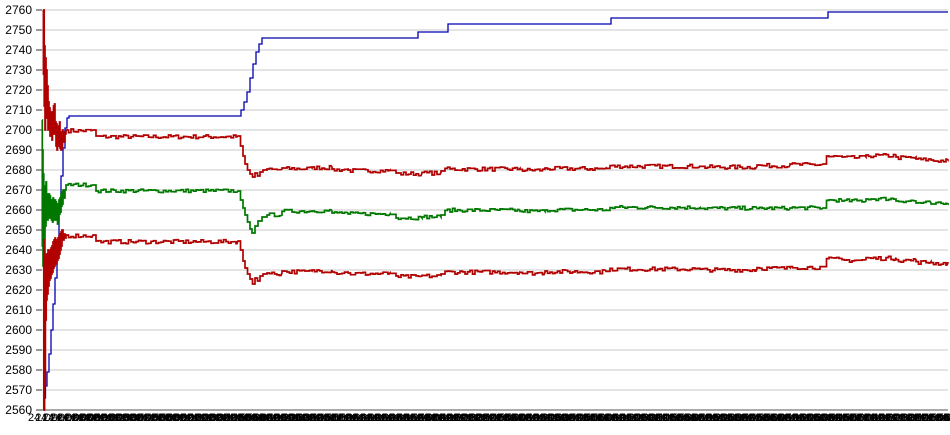  Describe the element at coordinates (97, 418) in the screenshot. I see `x-tick-label: 24.Dec 08:25` at that location.